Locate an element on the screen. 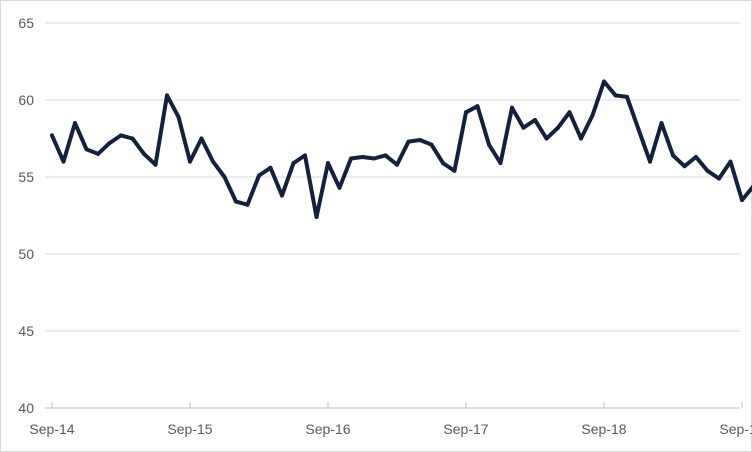 The height and width of the screenshot is (452, 752). x-tick-label: Sep-14 is located at coordinates (51, 429).